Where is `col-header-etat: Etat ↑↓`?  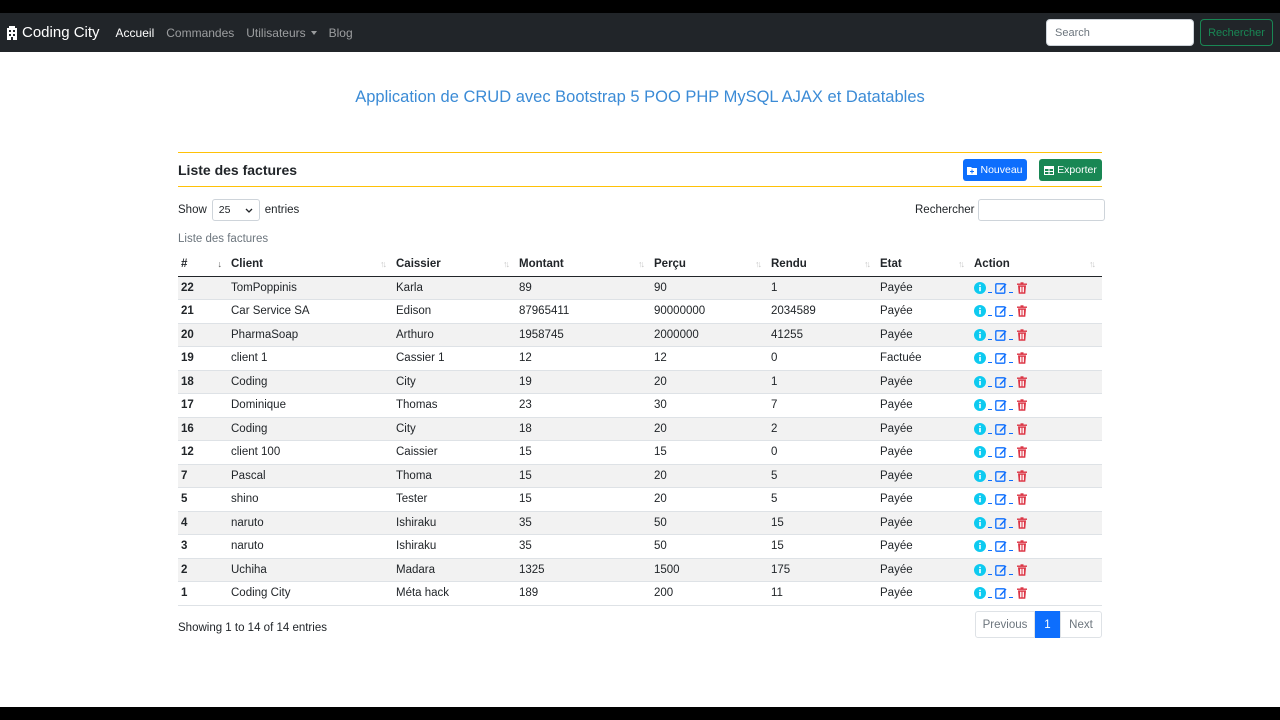 col-header-etat: Etat ↑↓ is located at coordinates (924, 265).